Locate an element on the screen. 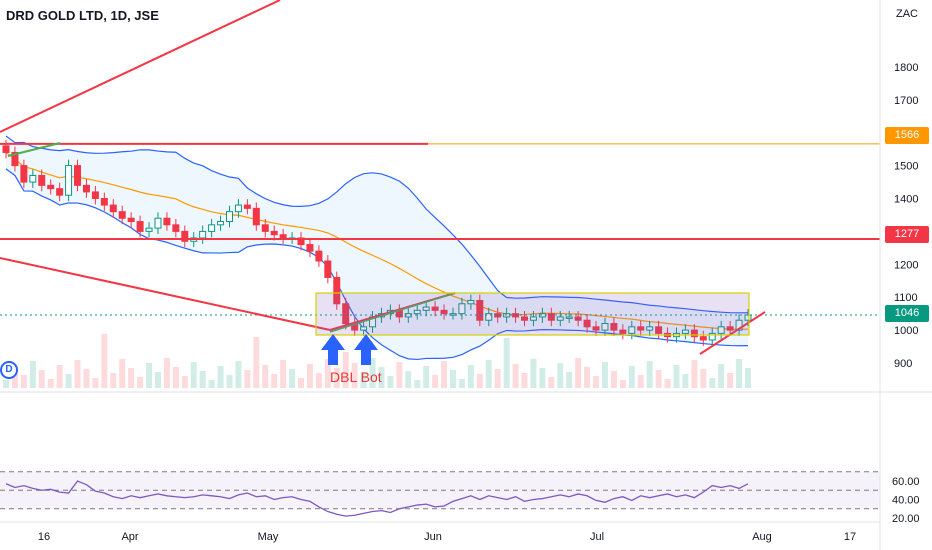 The image size is (932, 550). price-label-1277: 1277 is located at coordinates (907, 234).